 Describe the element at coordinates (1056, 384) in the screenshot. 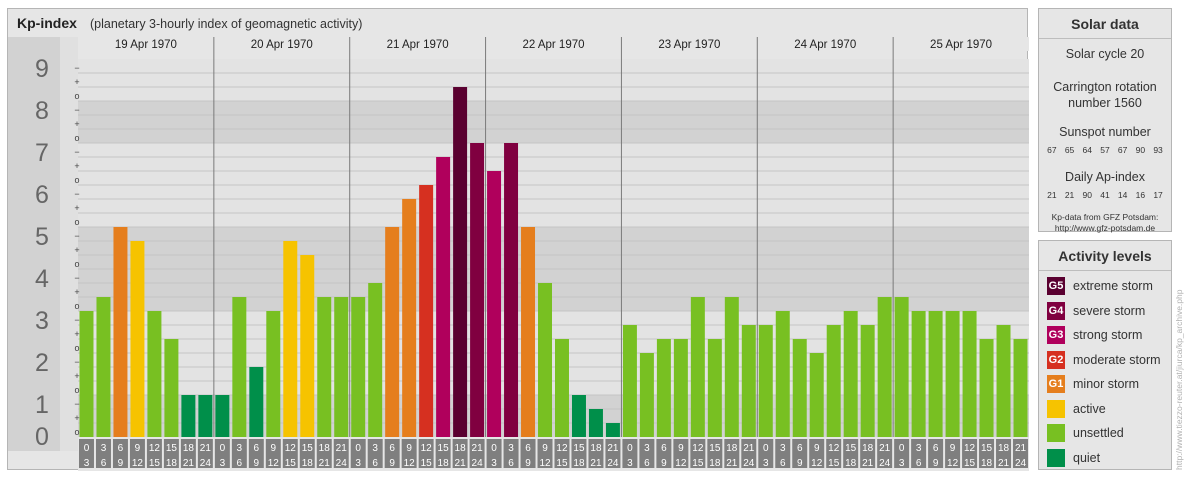

I see `legend-swatch: G1` at that location.